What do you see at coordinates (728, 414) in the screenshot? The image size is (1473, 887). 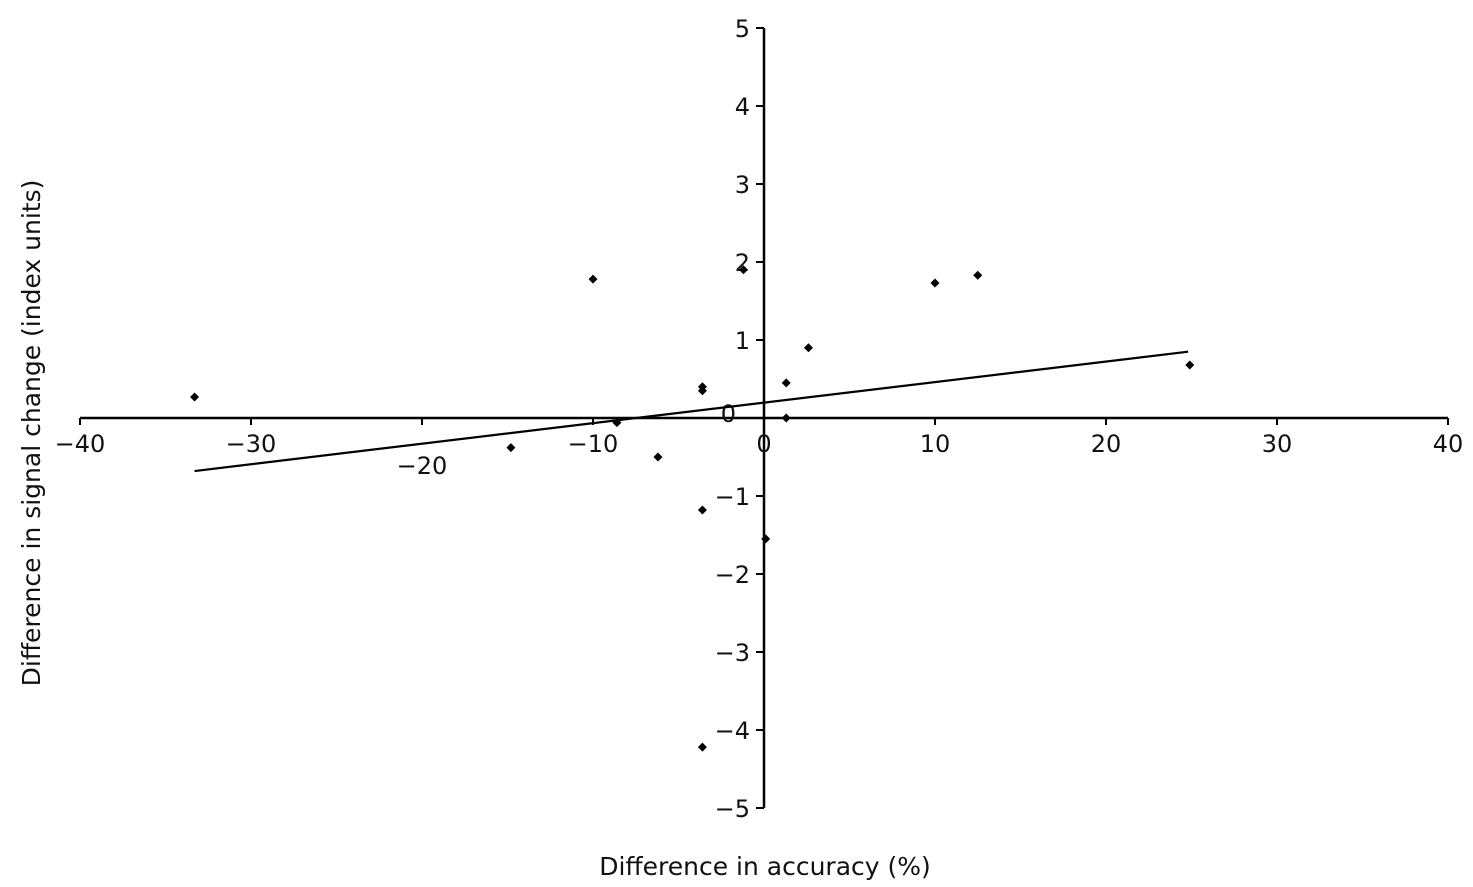 I see `y-tick-label: 0` at bounding box center [728, 414].